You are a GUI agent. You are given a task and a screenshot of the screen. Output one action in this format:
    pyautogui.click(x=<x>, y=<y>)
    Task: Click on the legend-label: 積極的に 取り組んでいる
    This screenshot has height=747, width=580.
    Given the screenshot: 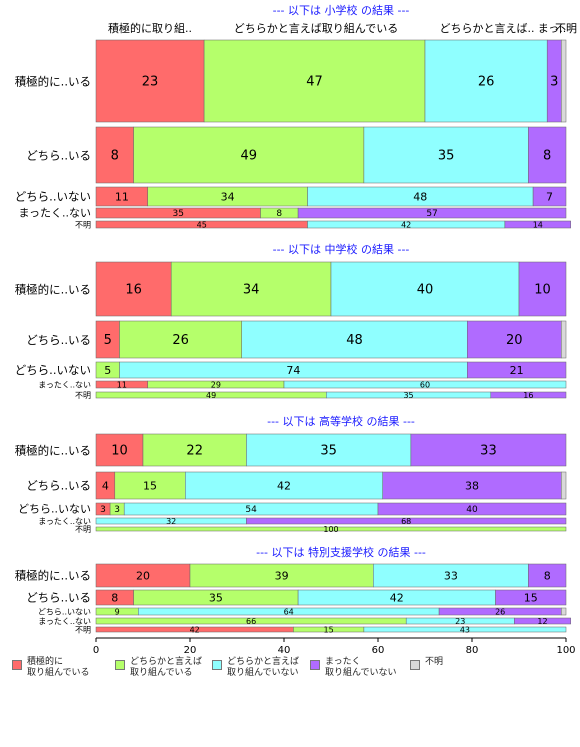 What is the action you would take?
    pyautogui.click(x=58, y=667)
    